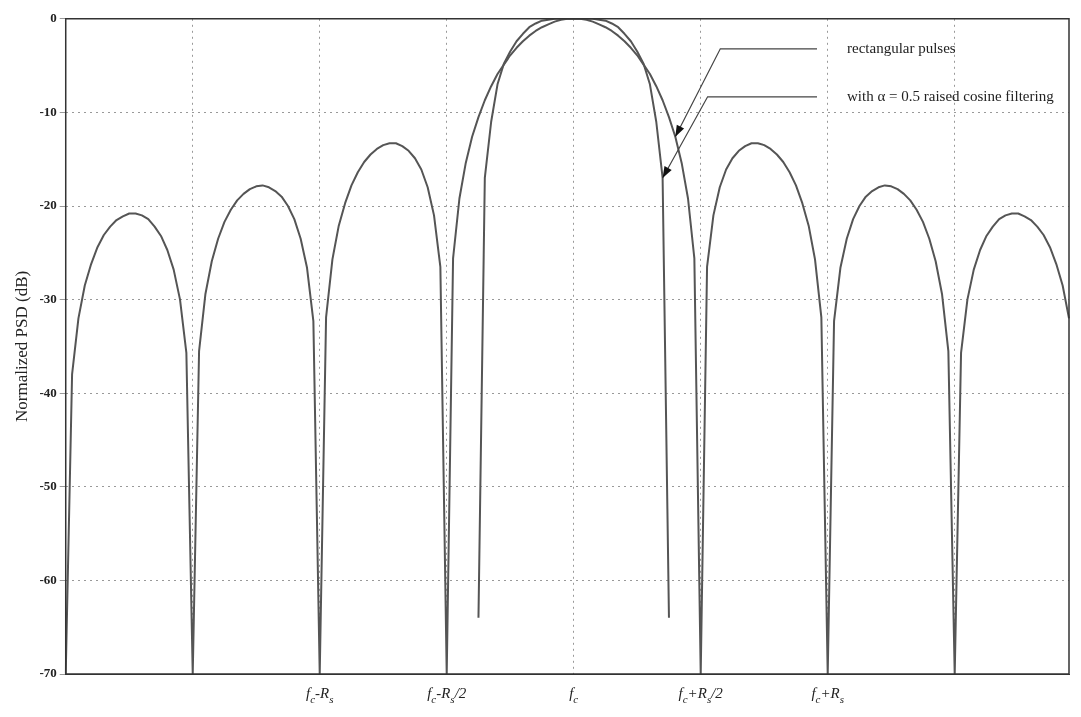 The width and height of the screenshot is (1081, 717). I want to click on y-tick-label: -70, so click(48, 673).